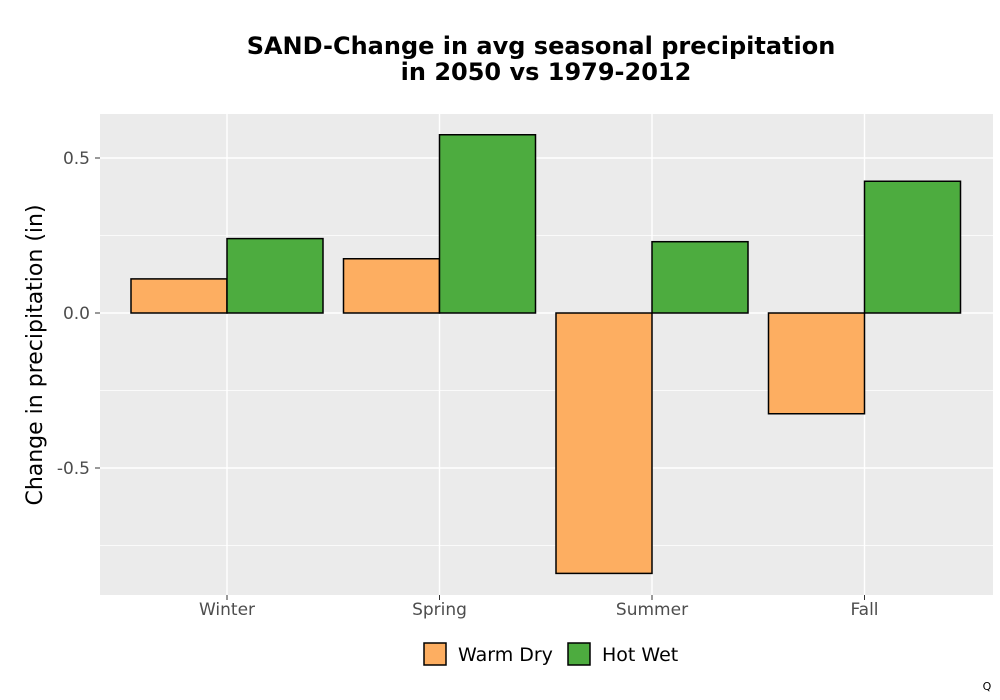 The image size is (1000, 700). Describe the element at coordinates (275, 275) in the screenshot. I see `bar-winter-hot-wet` at that location.